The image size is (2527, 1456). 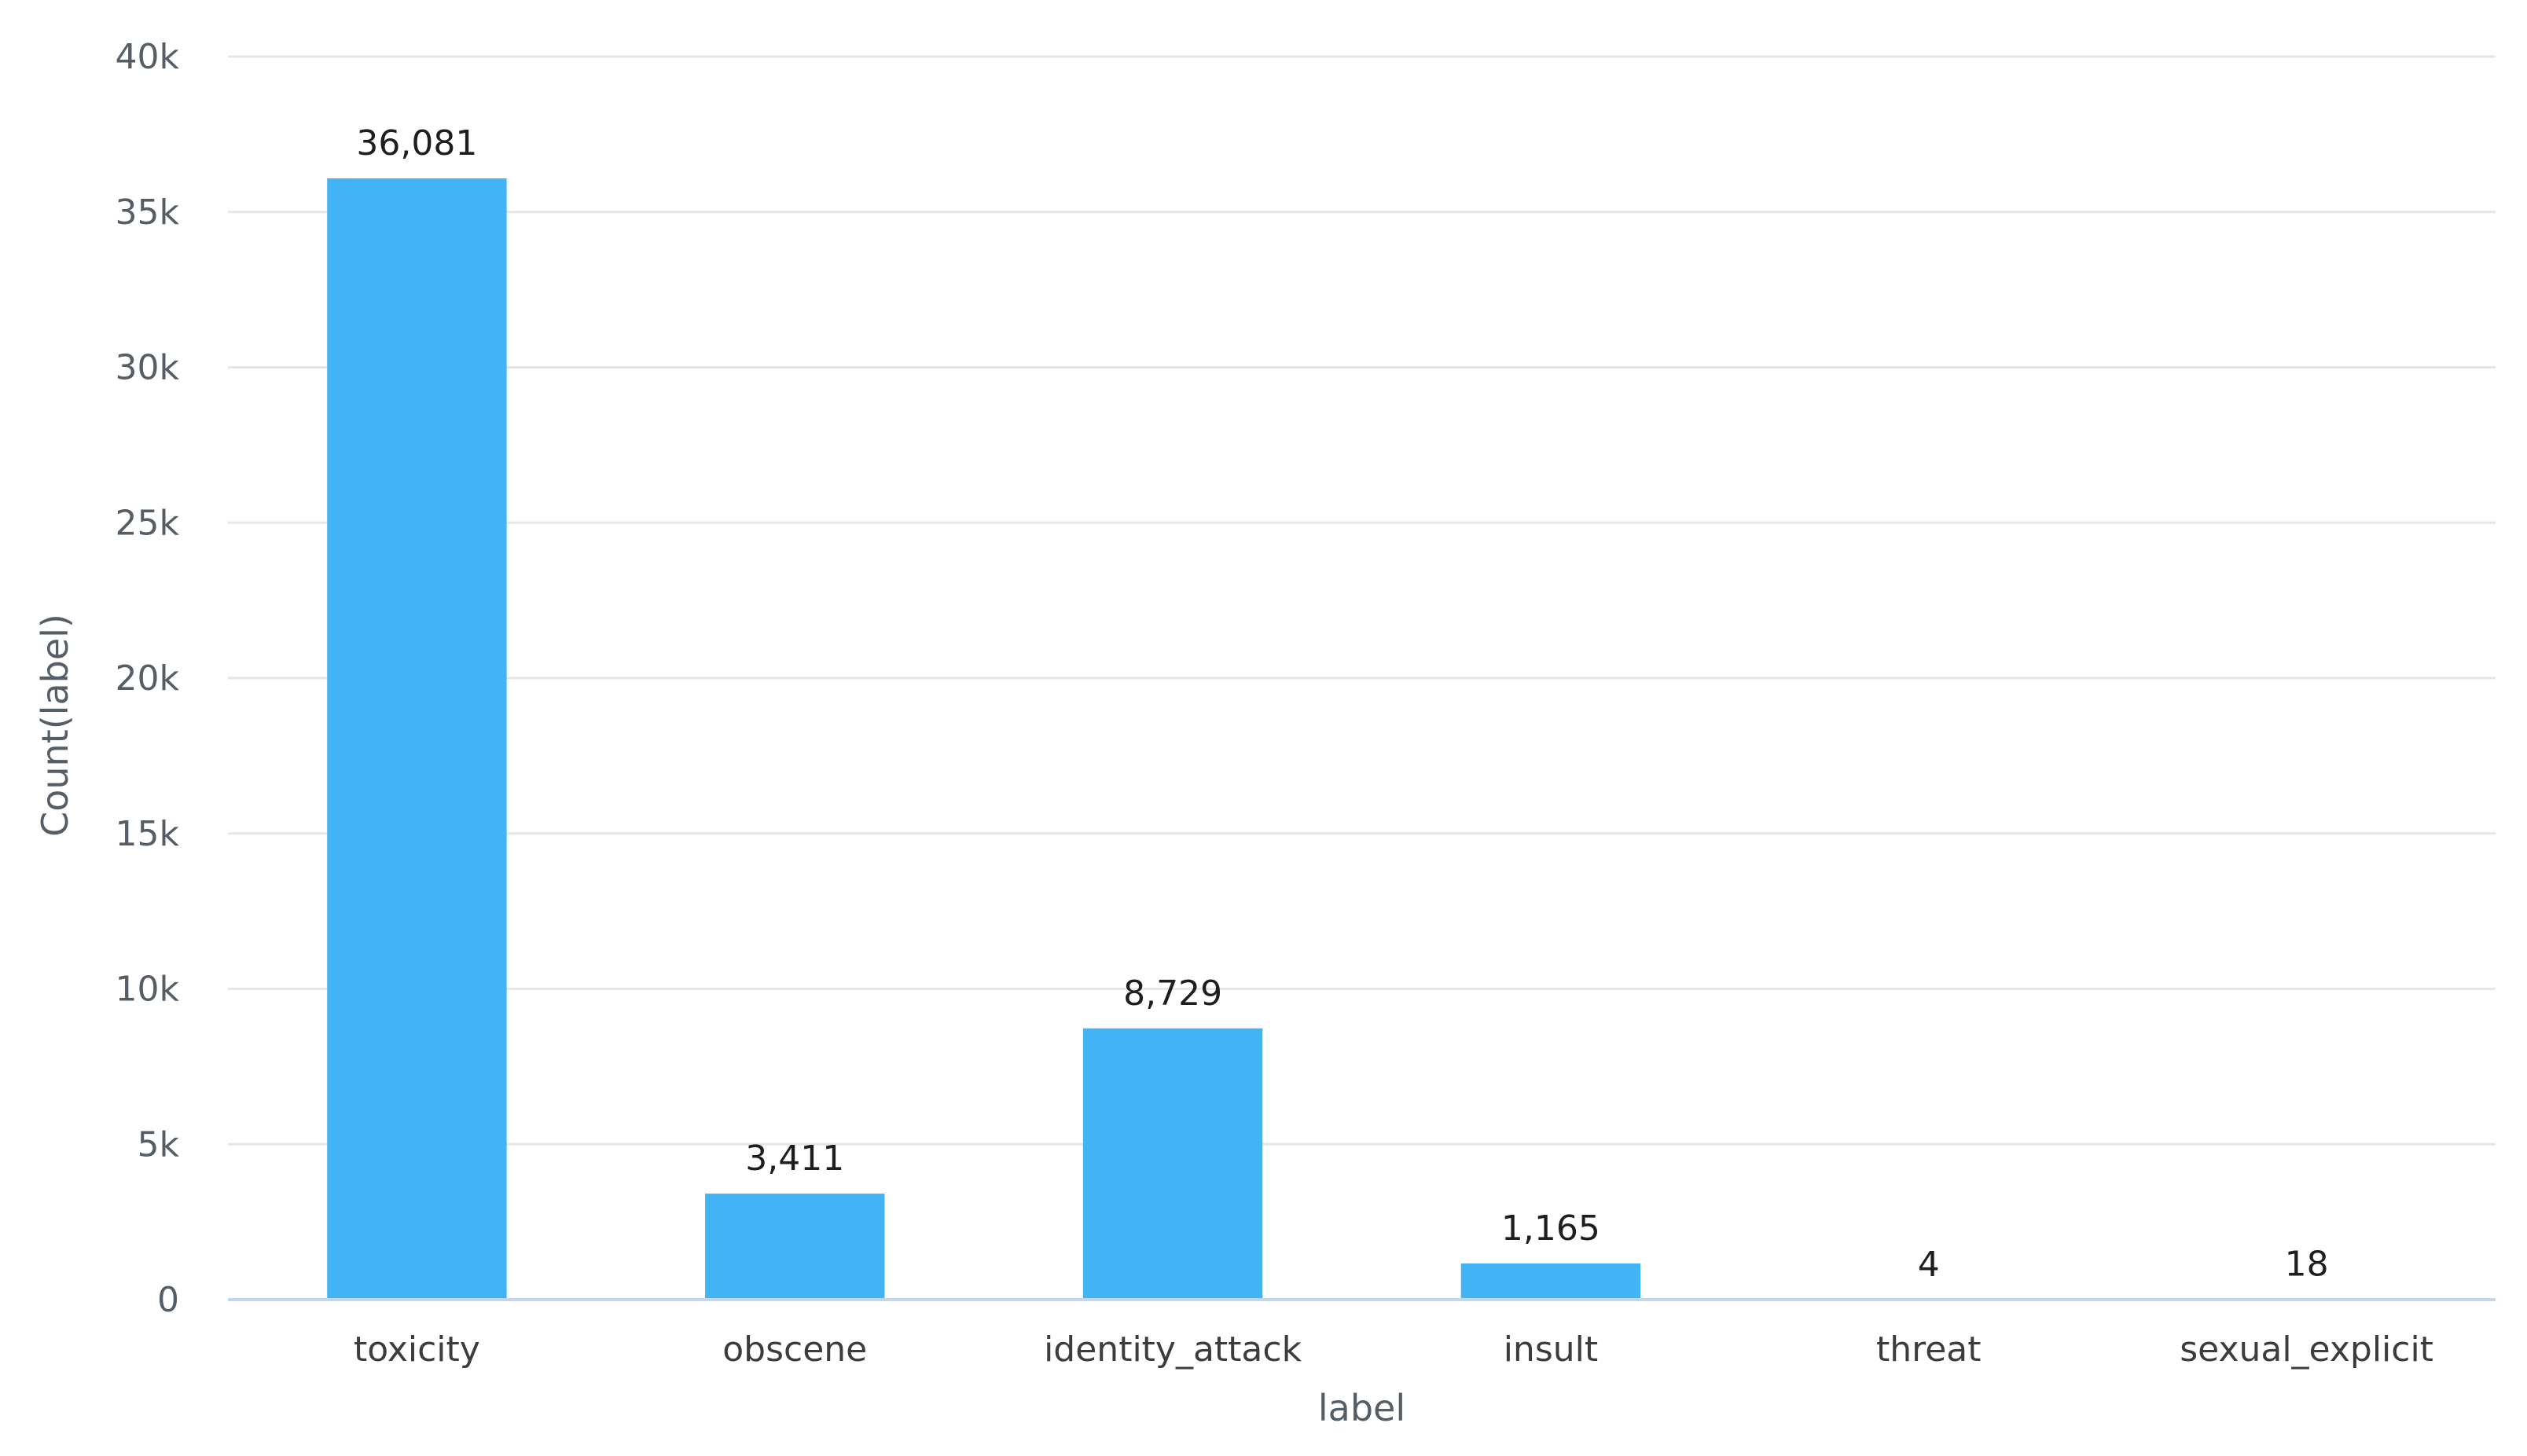 I want to click on x-axis-title: label, so click(x=1361, y=1408).